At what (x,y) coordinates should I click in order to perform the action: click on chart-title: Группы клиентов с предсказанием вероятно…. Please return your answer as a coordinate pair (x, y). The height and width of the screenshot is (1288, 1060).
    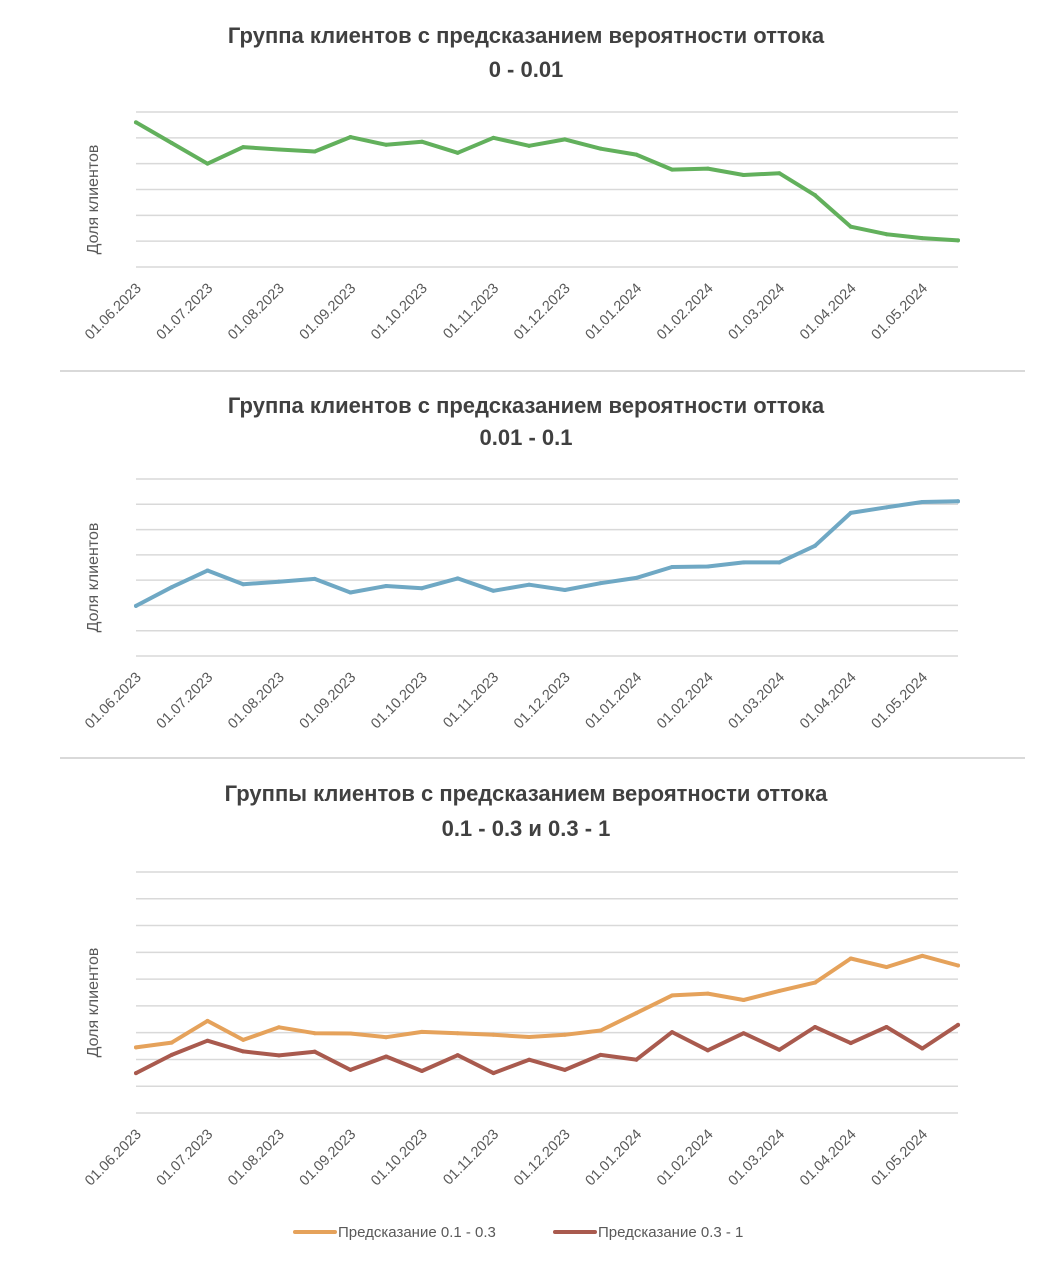
    Looking at the image, I should click on (526, 793).